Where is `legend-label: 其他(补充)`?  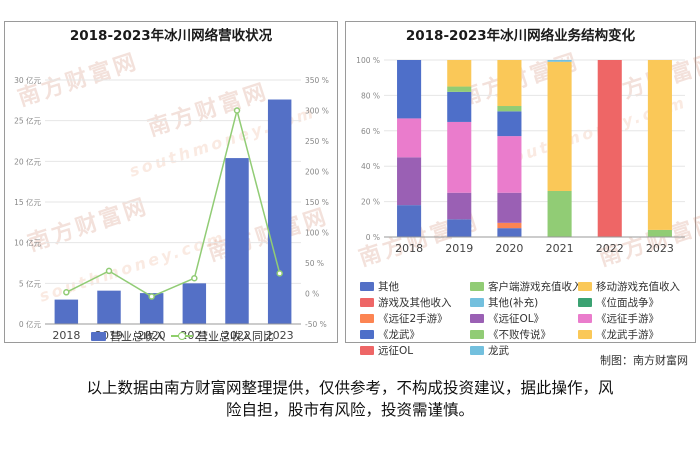 legend-label: 其他(补充) is located at coordinates (513, 303).